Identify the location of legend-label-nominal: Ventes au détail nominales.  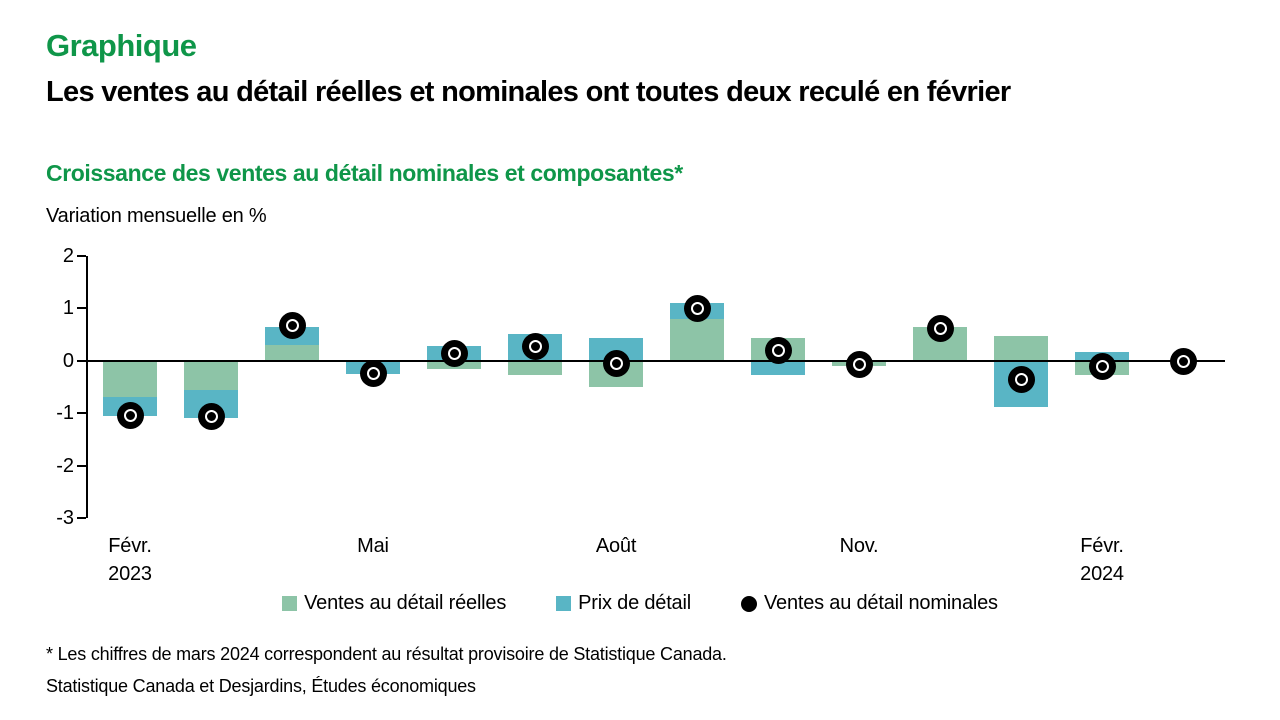
(880, 603).